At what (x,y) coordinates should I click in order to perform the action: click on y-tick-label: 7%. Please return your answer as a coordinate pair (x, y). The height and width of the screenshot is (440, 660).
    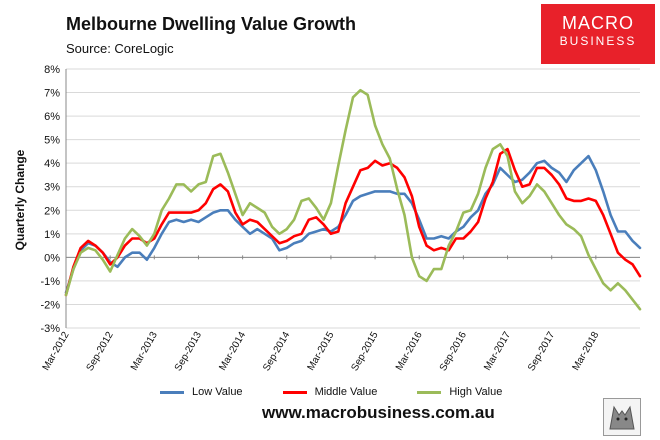
    Looking at the image, I should click on (52, 94).